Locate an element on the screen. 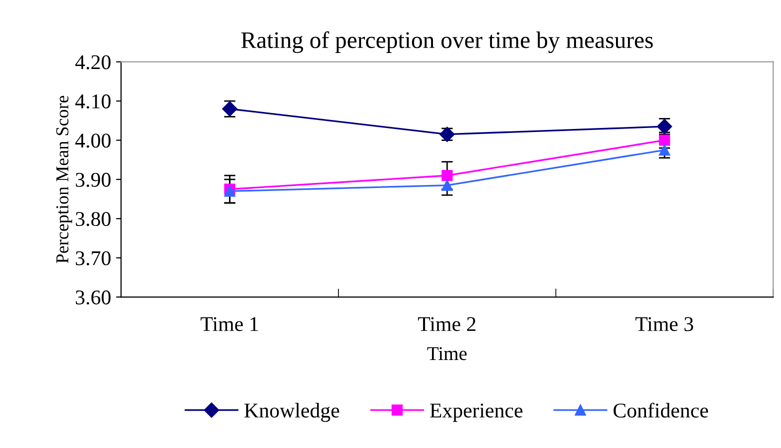  x-tick-label: Time 1 is located at coordinates (229, 324).